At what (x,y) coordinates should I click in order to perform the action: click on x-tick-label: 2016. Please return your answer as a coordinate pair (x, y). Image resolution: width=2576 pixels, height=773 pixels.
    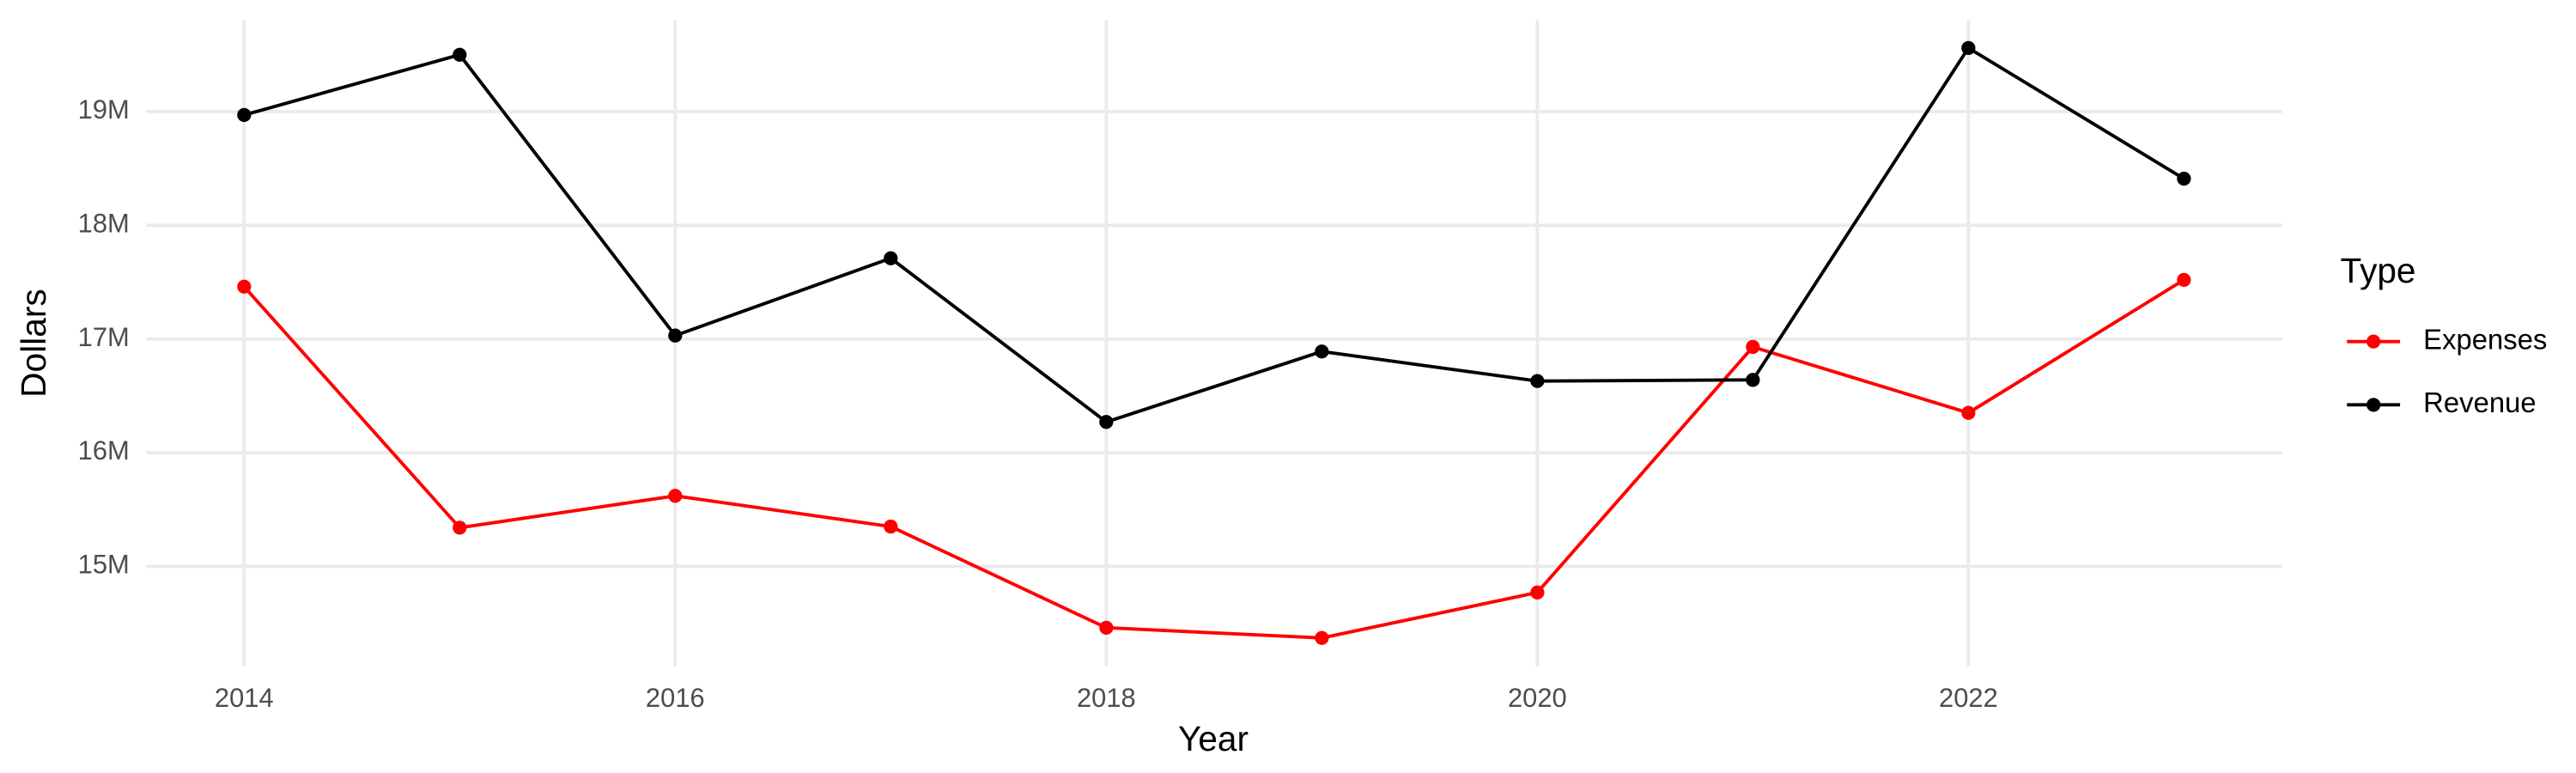
    Looking at the image, I should click on (675, 698).